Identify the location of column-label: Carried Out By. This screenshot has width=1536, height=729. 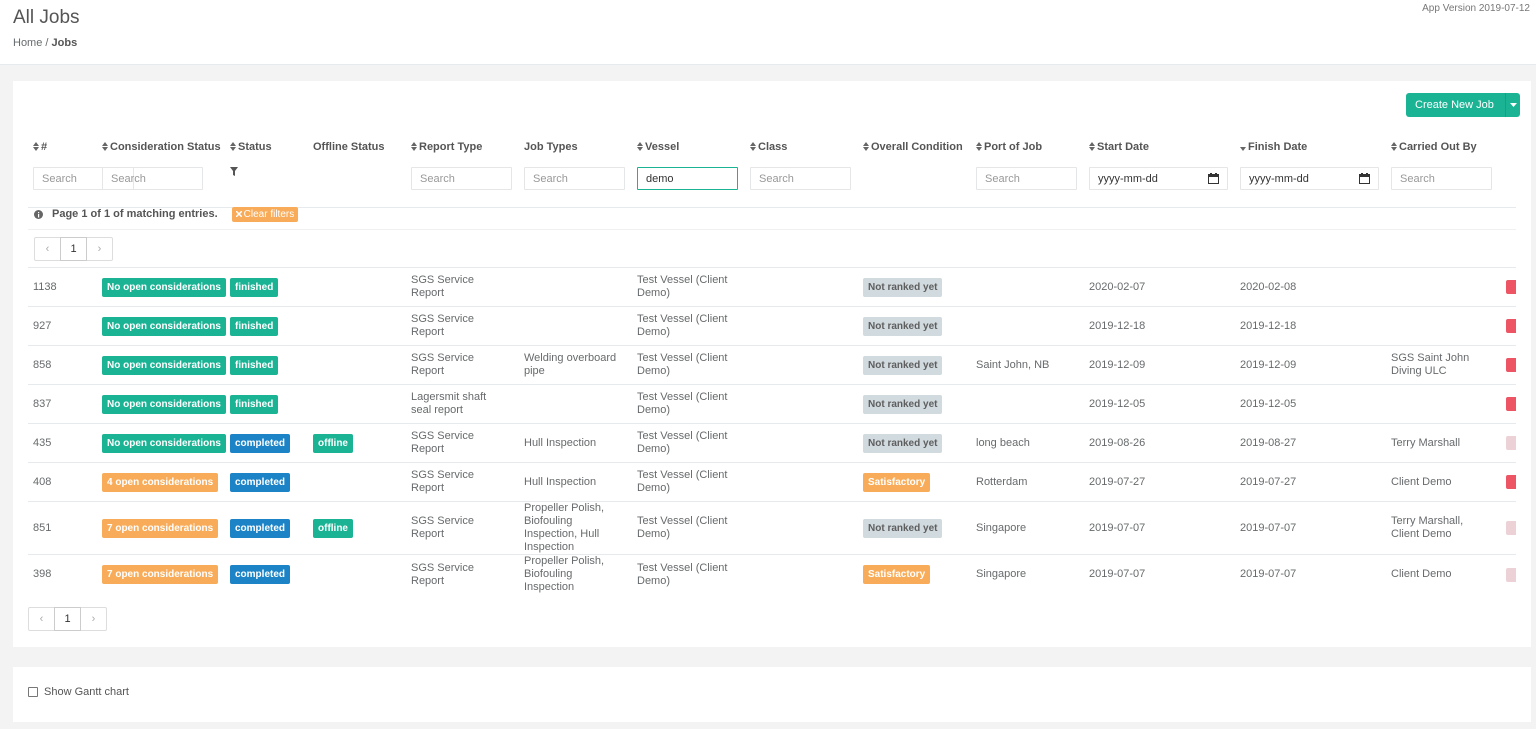
(1438, 147).